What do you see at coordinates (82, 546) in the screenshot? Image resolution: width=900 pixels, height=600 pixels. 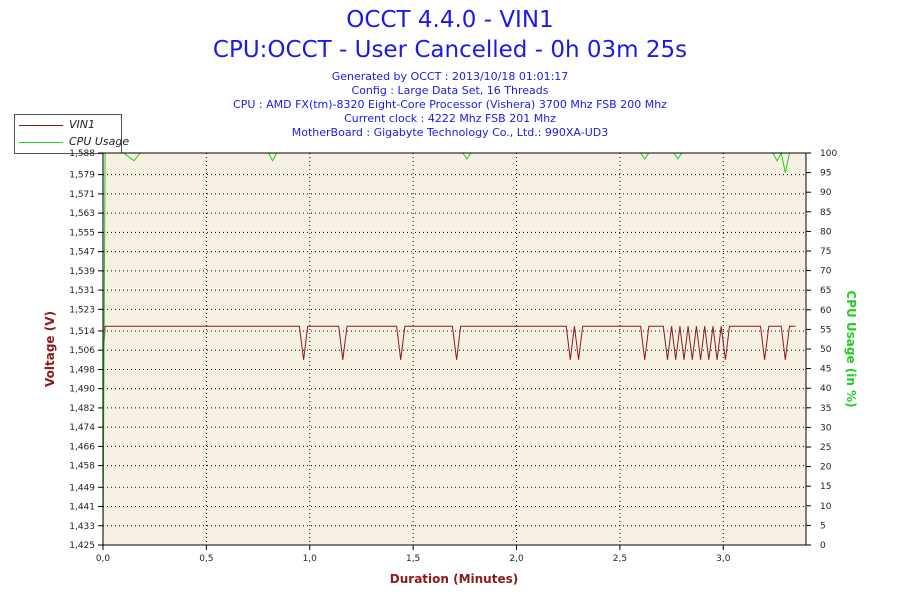 I see `y-tick-label: 1,425` at bounding box center [82, 546].